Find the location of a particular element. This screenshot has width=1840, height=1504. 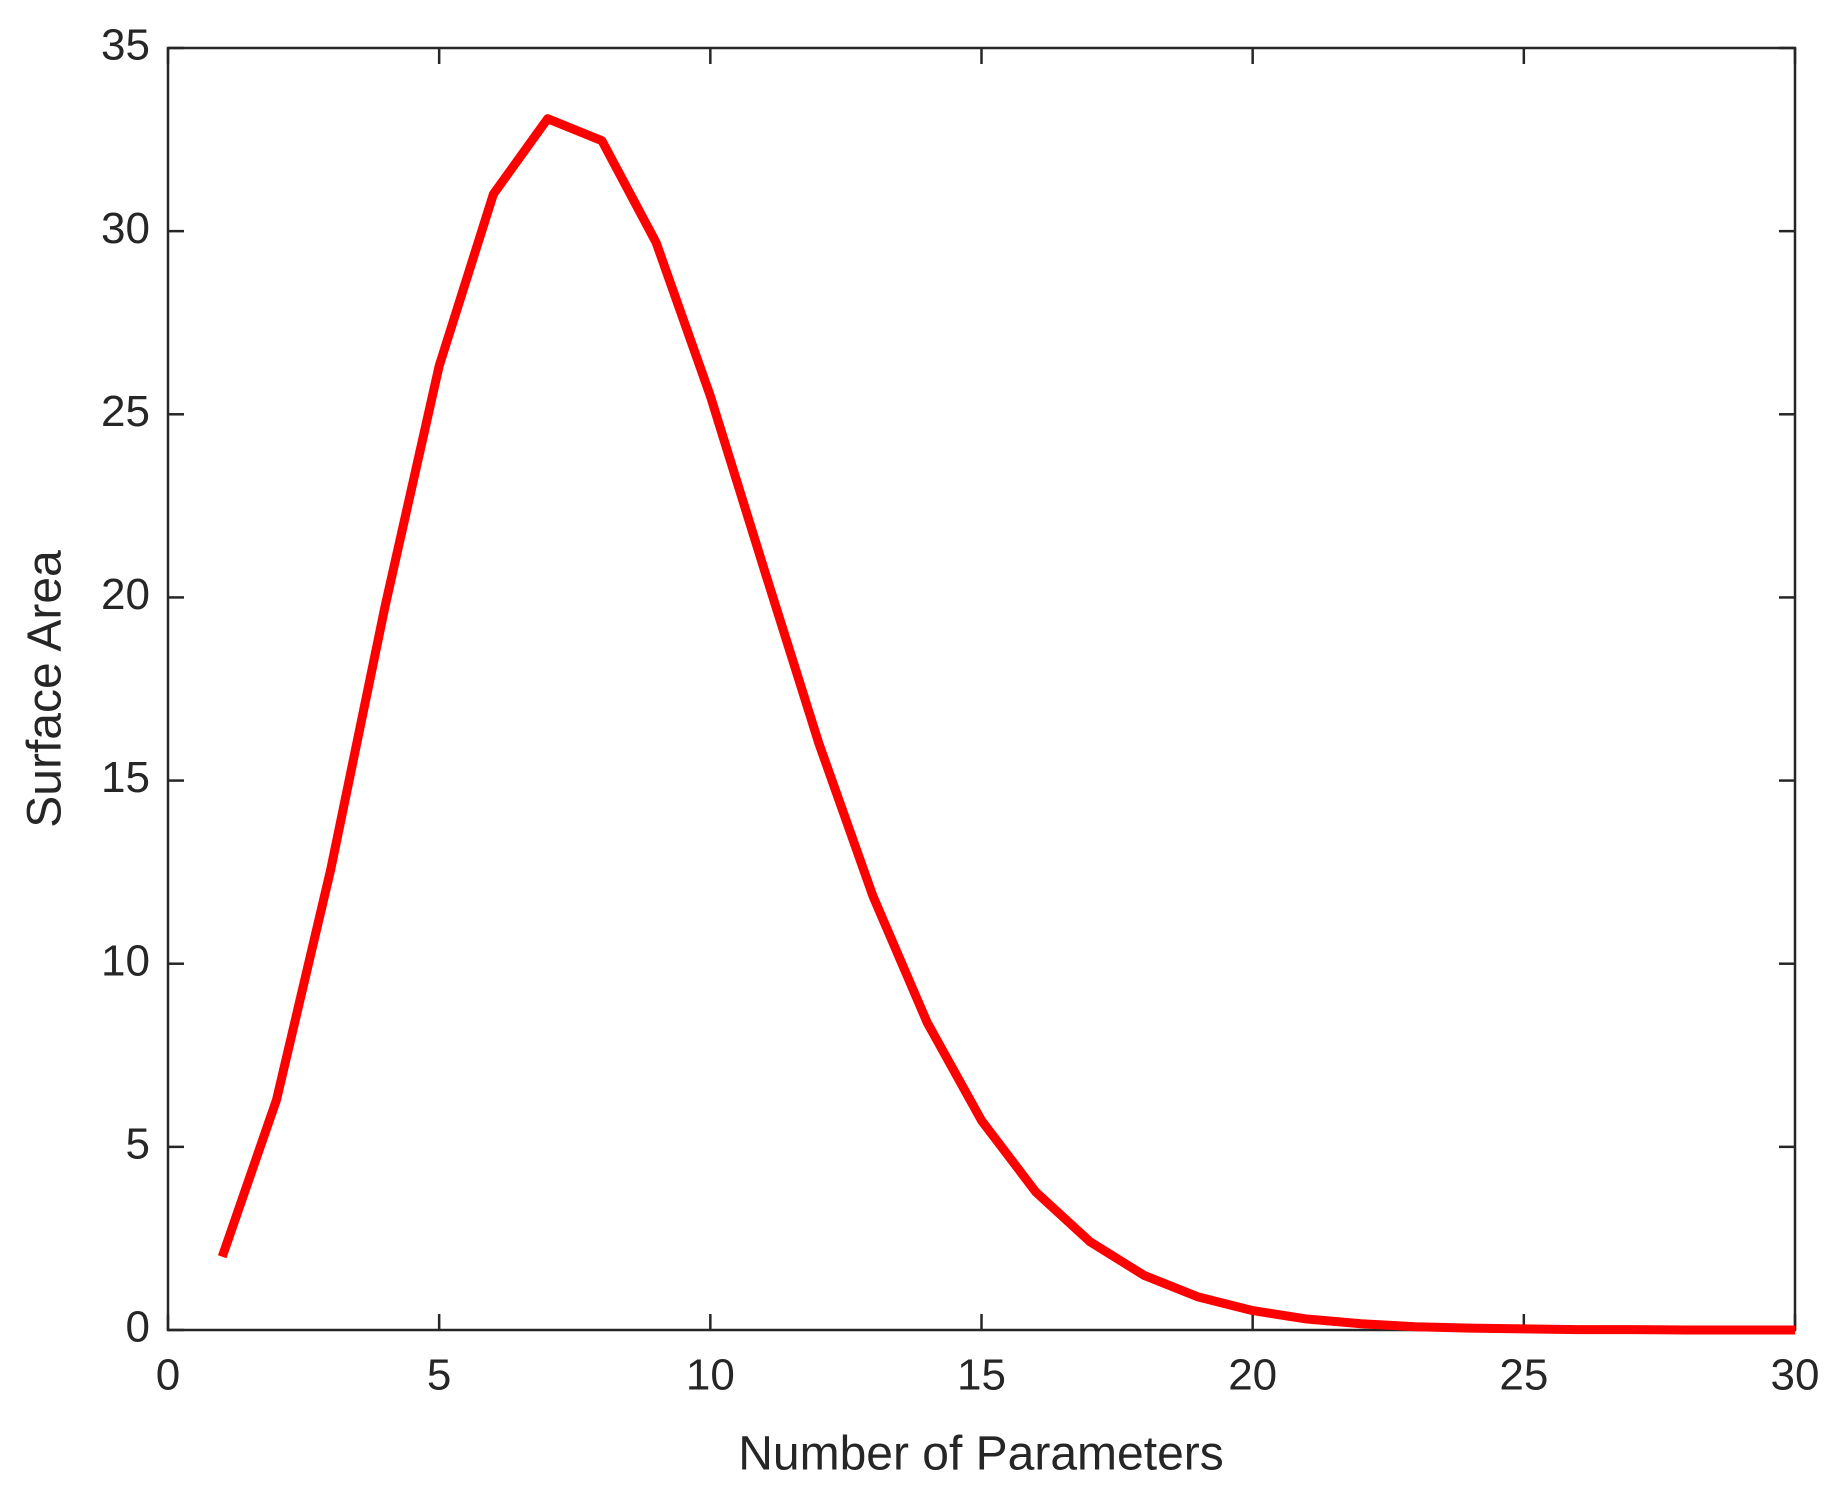

y-tick-label: 5 is located at coordinates (138, 1143).